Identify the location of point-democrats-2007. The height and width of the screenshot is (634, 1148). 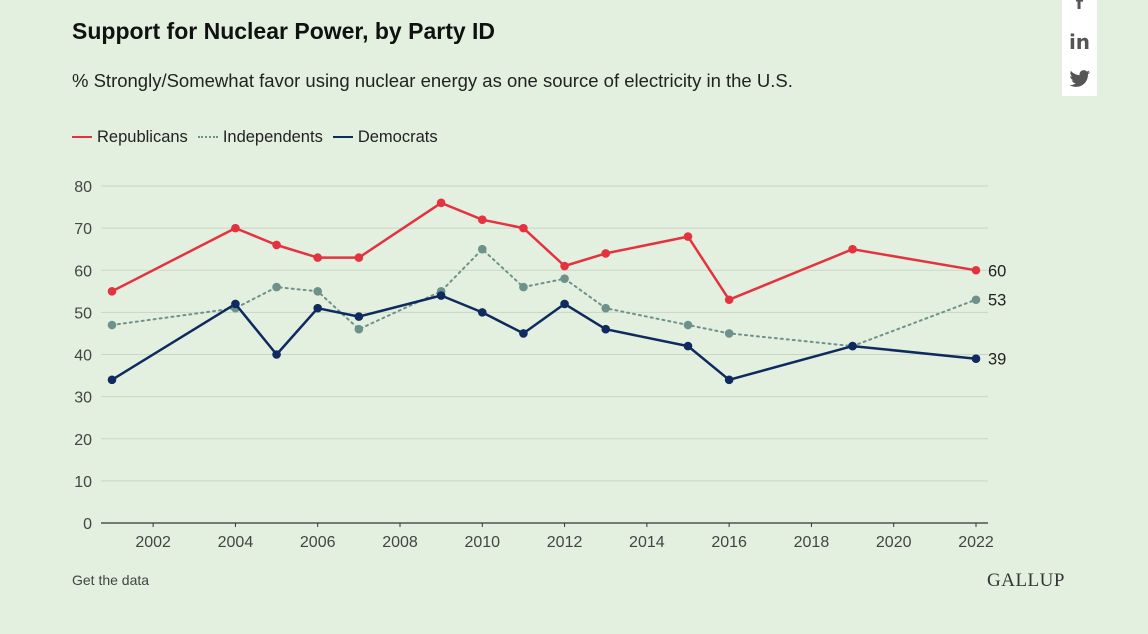
(359, 316).